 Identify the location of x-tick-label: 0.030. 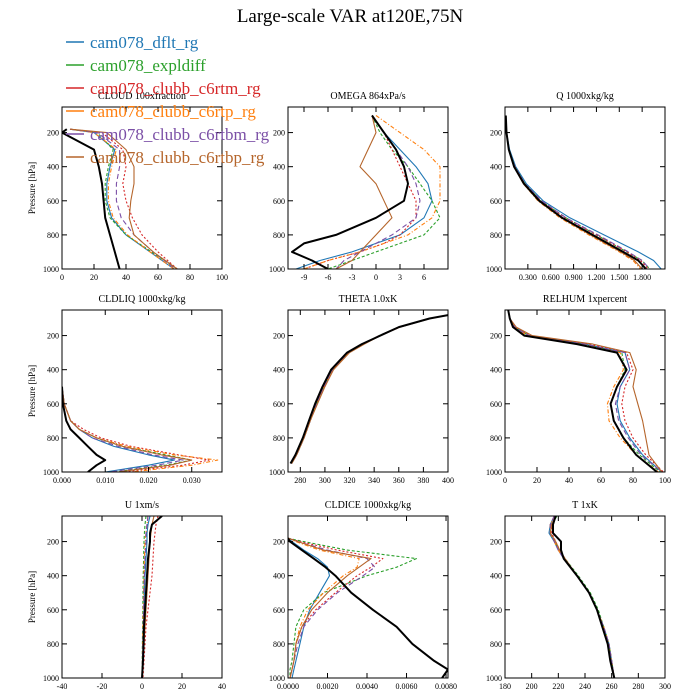
(192, 480).